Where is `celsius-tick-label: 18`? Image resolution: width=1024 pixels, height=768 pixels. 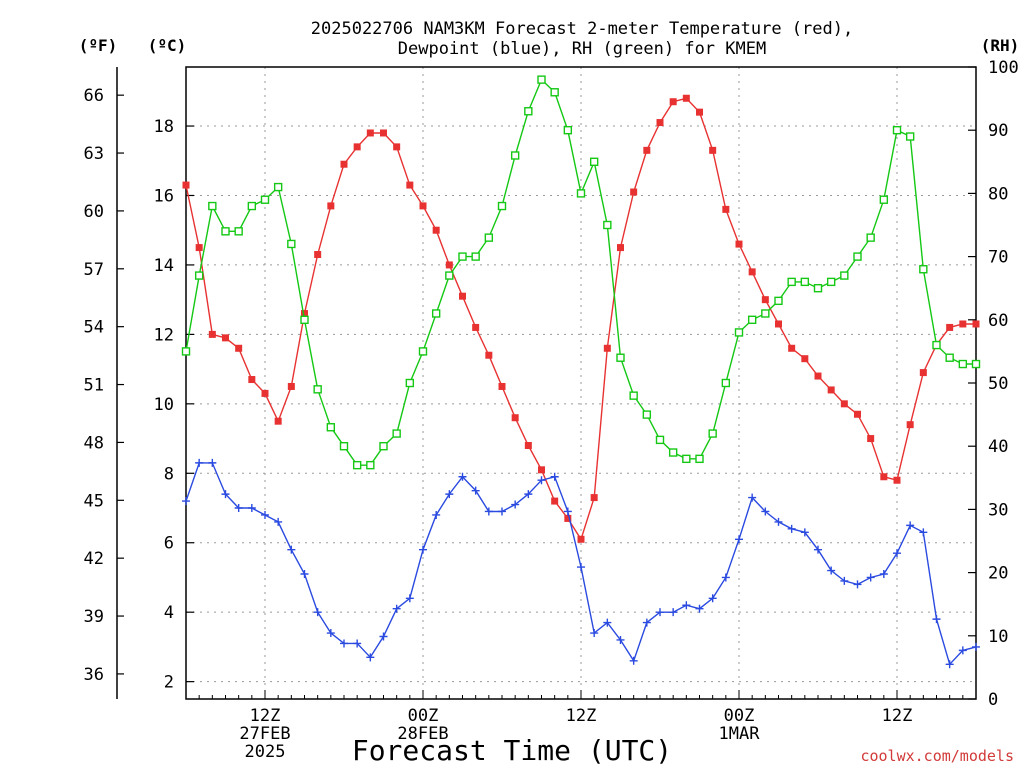 celsius-tick-label: 18 is located at coordinates (164, 127).